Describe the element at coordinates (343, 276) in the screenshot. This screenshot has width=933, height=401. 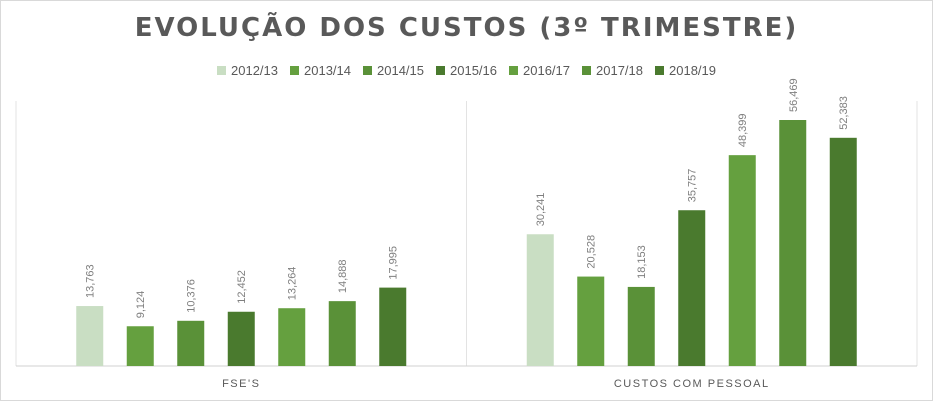
I see `data-label: 14,888` at that location.